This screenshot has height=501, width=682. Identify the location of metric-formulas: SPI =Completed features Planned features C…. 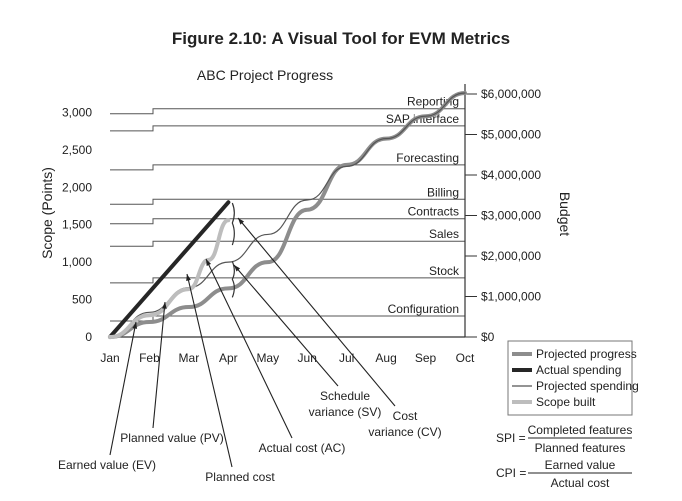
(564, 456).